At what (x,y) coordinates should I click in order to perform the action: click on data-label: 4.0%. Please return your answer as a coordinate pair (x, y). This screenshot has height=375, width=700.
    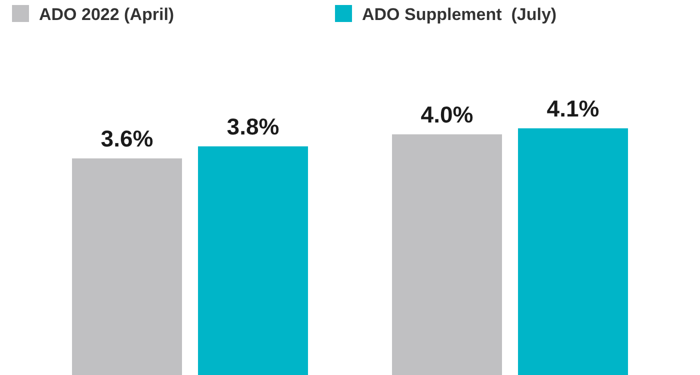
    Looking at the image, I should click on (447, 114).